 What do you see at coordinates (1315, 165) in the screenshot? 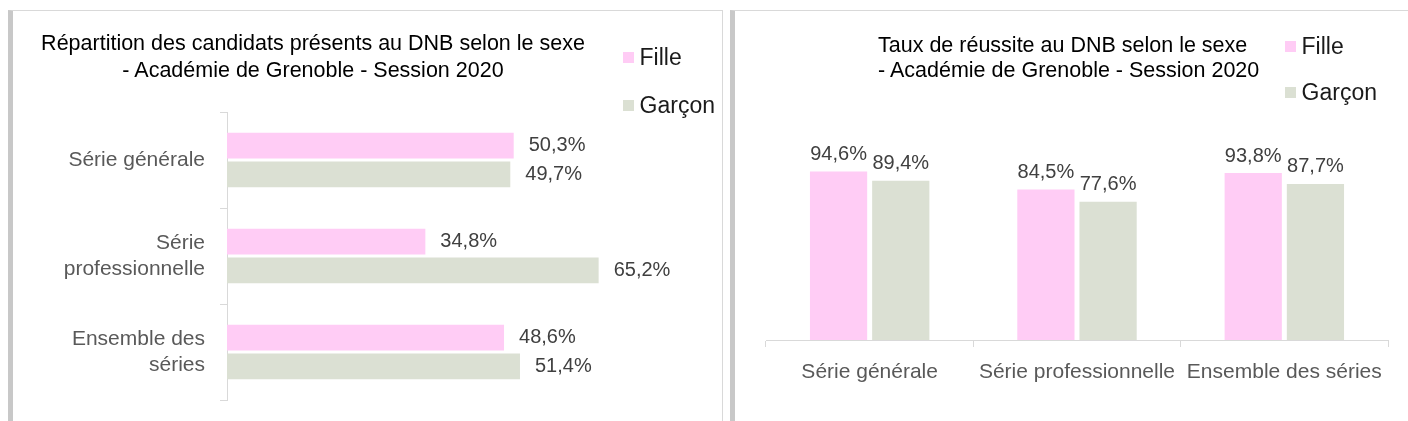
I see `data-label: 87,7%` at bounding box center [1315, 165].